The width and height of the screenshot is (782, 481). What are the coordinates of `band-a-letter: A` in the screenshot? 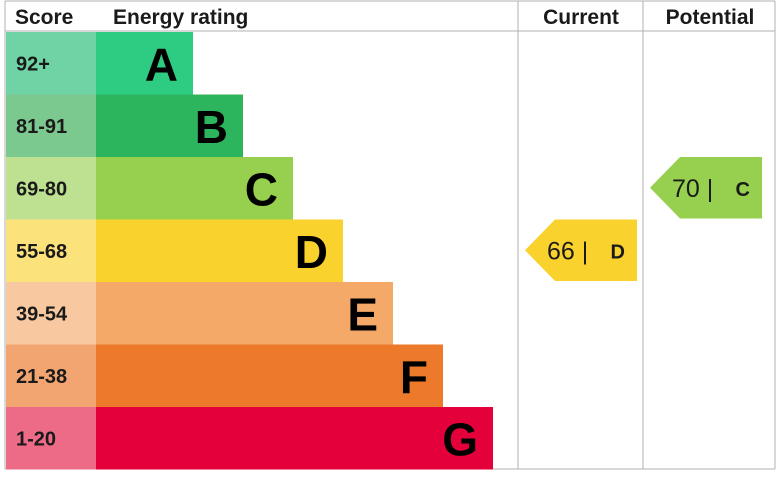 It's located at (161, 64).